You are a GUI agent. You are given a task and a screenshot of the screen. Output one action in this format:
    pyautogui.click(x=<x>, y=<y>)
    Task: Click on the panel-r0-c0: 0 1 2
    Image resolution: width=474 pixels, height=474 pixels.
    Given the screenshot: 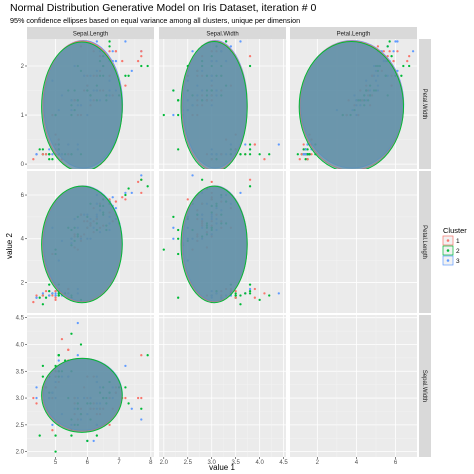 What is the action you would take?
    pyautogui.click(x=87, y=104)
    